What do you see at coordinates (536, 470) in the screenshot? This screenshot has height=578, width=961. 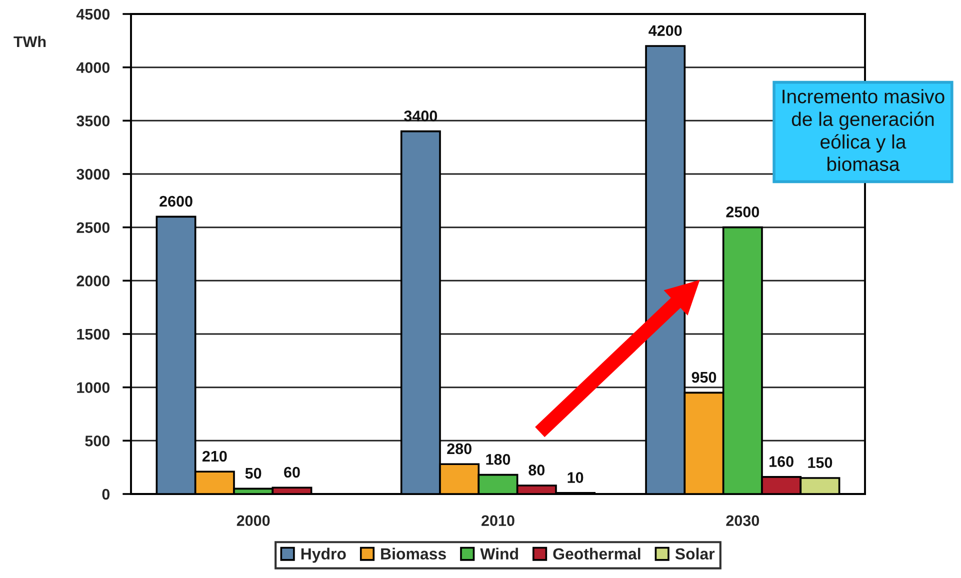 I see `data-label: 80` at bounding box center [536, 470].